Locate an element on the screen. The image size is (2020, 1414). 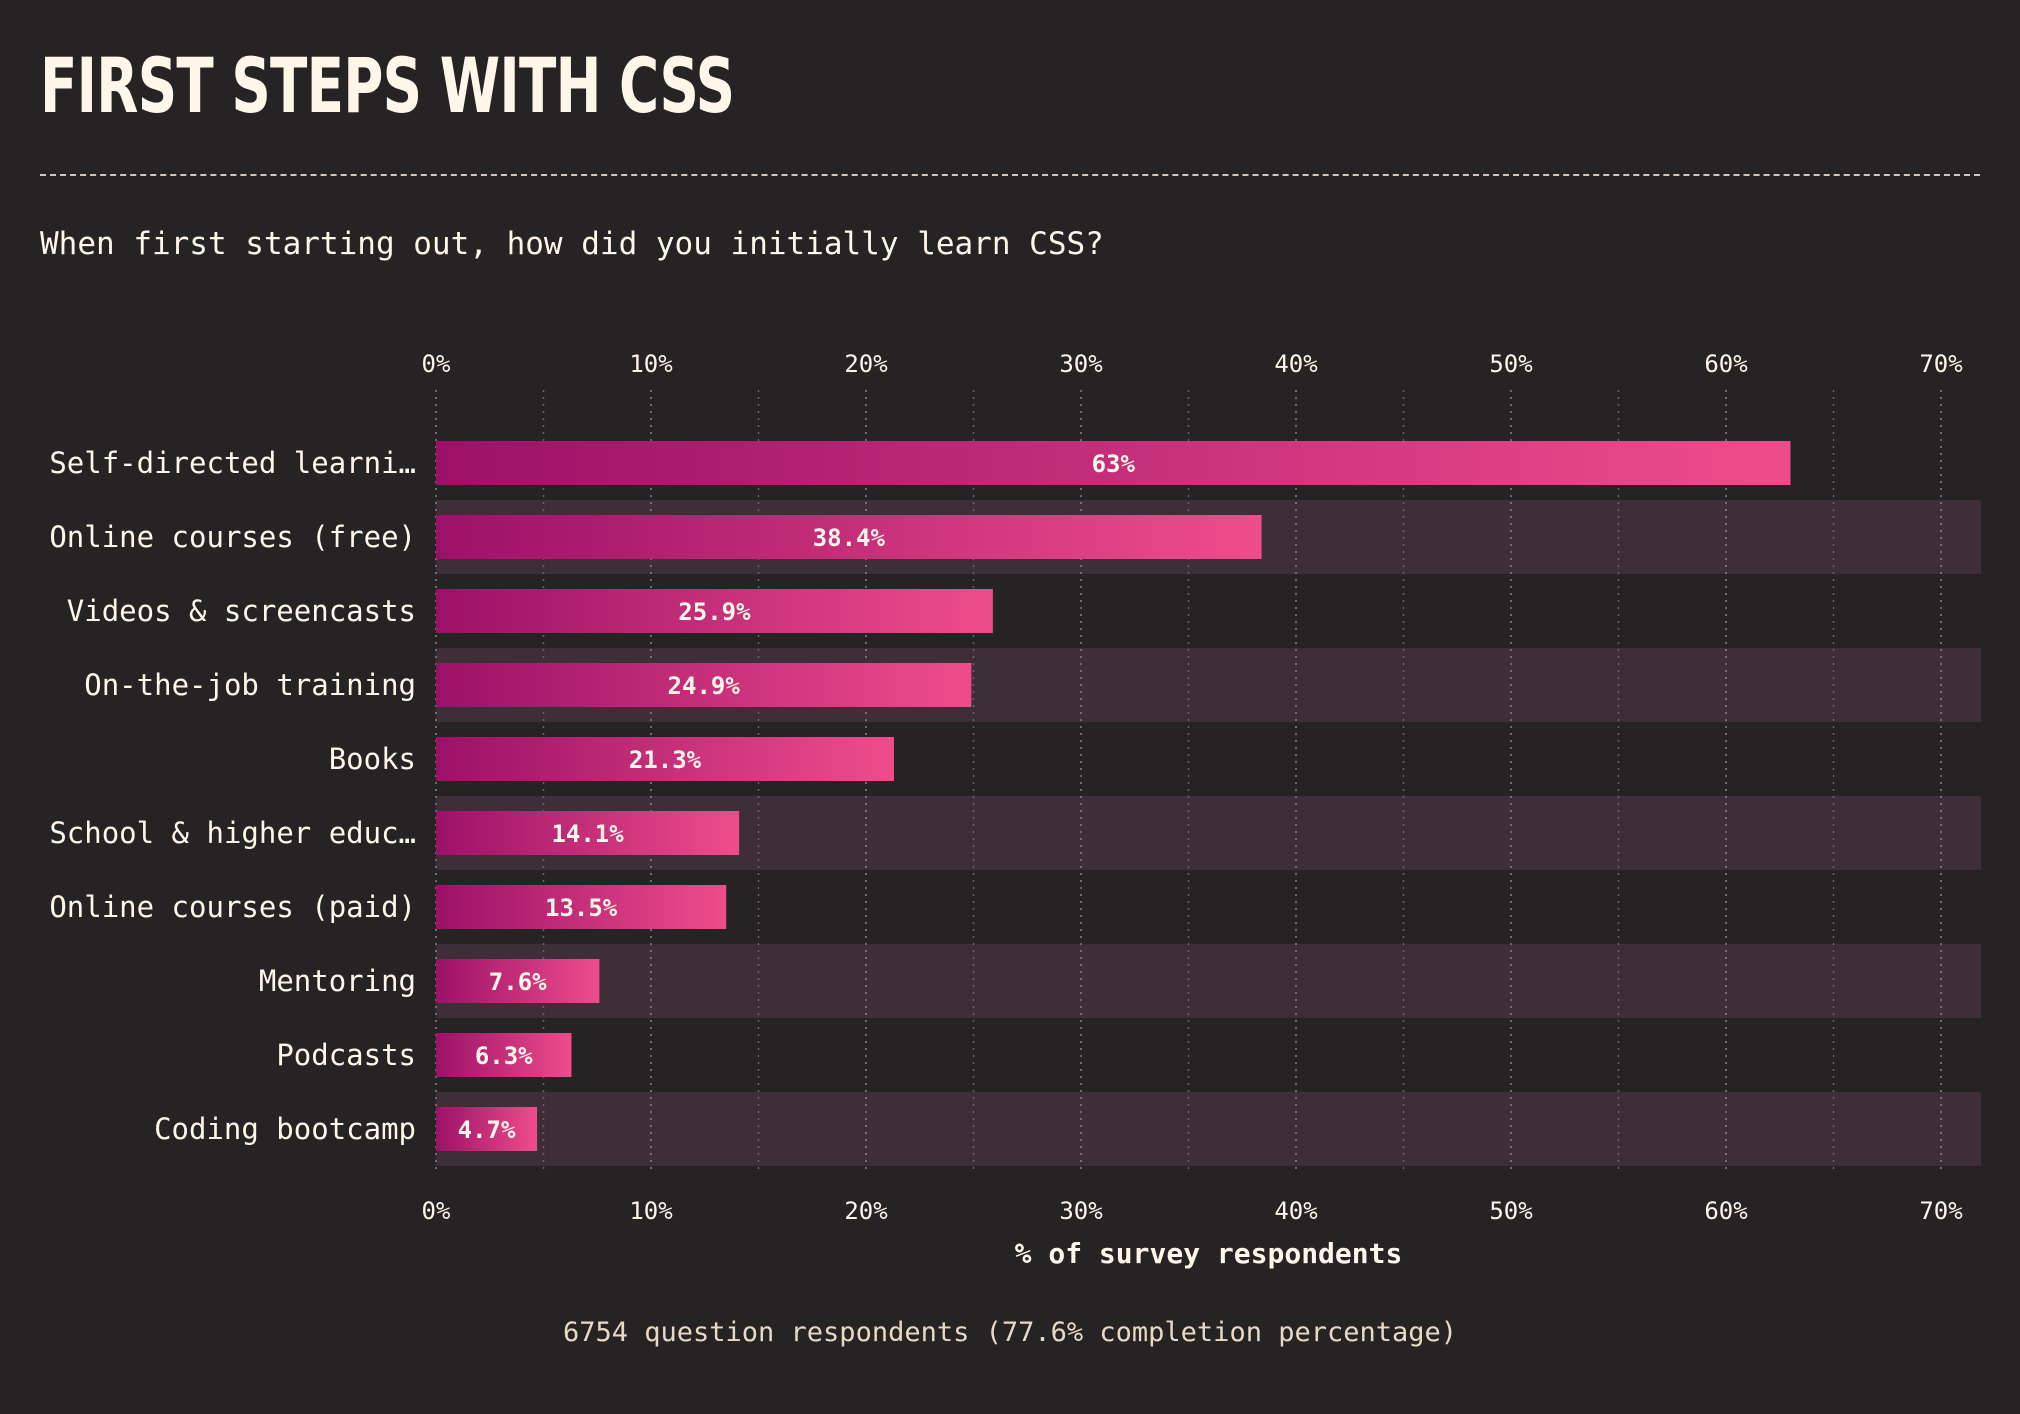
x-tick-label-bottom: 50% is located at coordinates (1511, 1211).